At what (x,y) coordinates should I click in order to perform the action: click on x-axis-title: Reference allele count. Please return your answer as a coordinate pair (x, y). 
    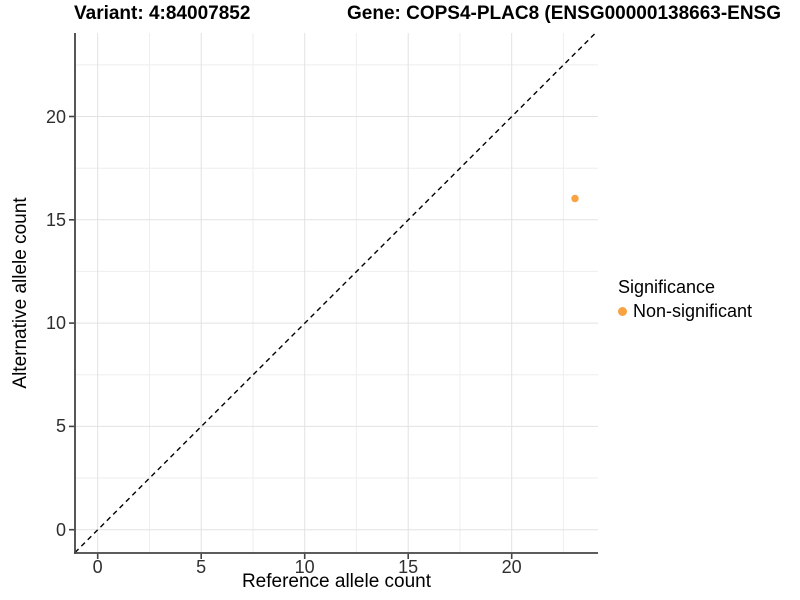
    Looking at the image, I should click on (336, 581).